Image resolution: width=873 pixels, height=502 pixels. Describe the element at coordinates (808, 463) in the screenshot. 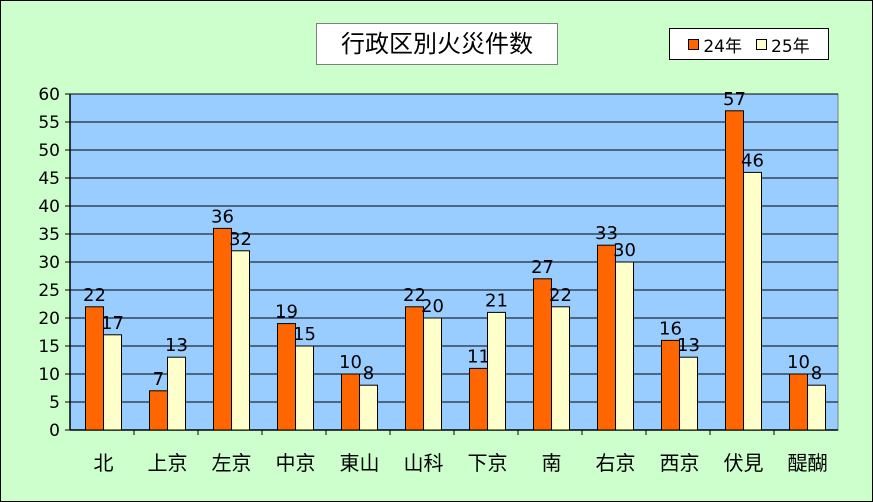

I see `x-tick-label: 醍醐` at that location.